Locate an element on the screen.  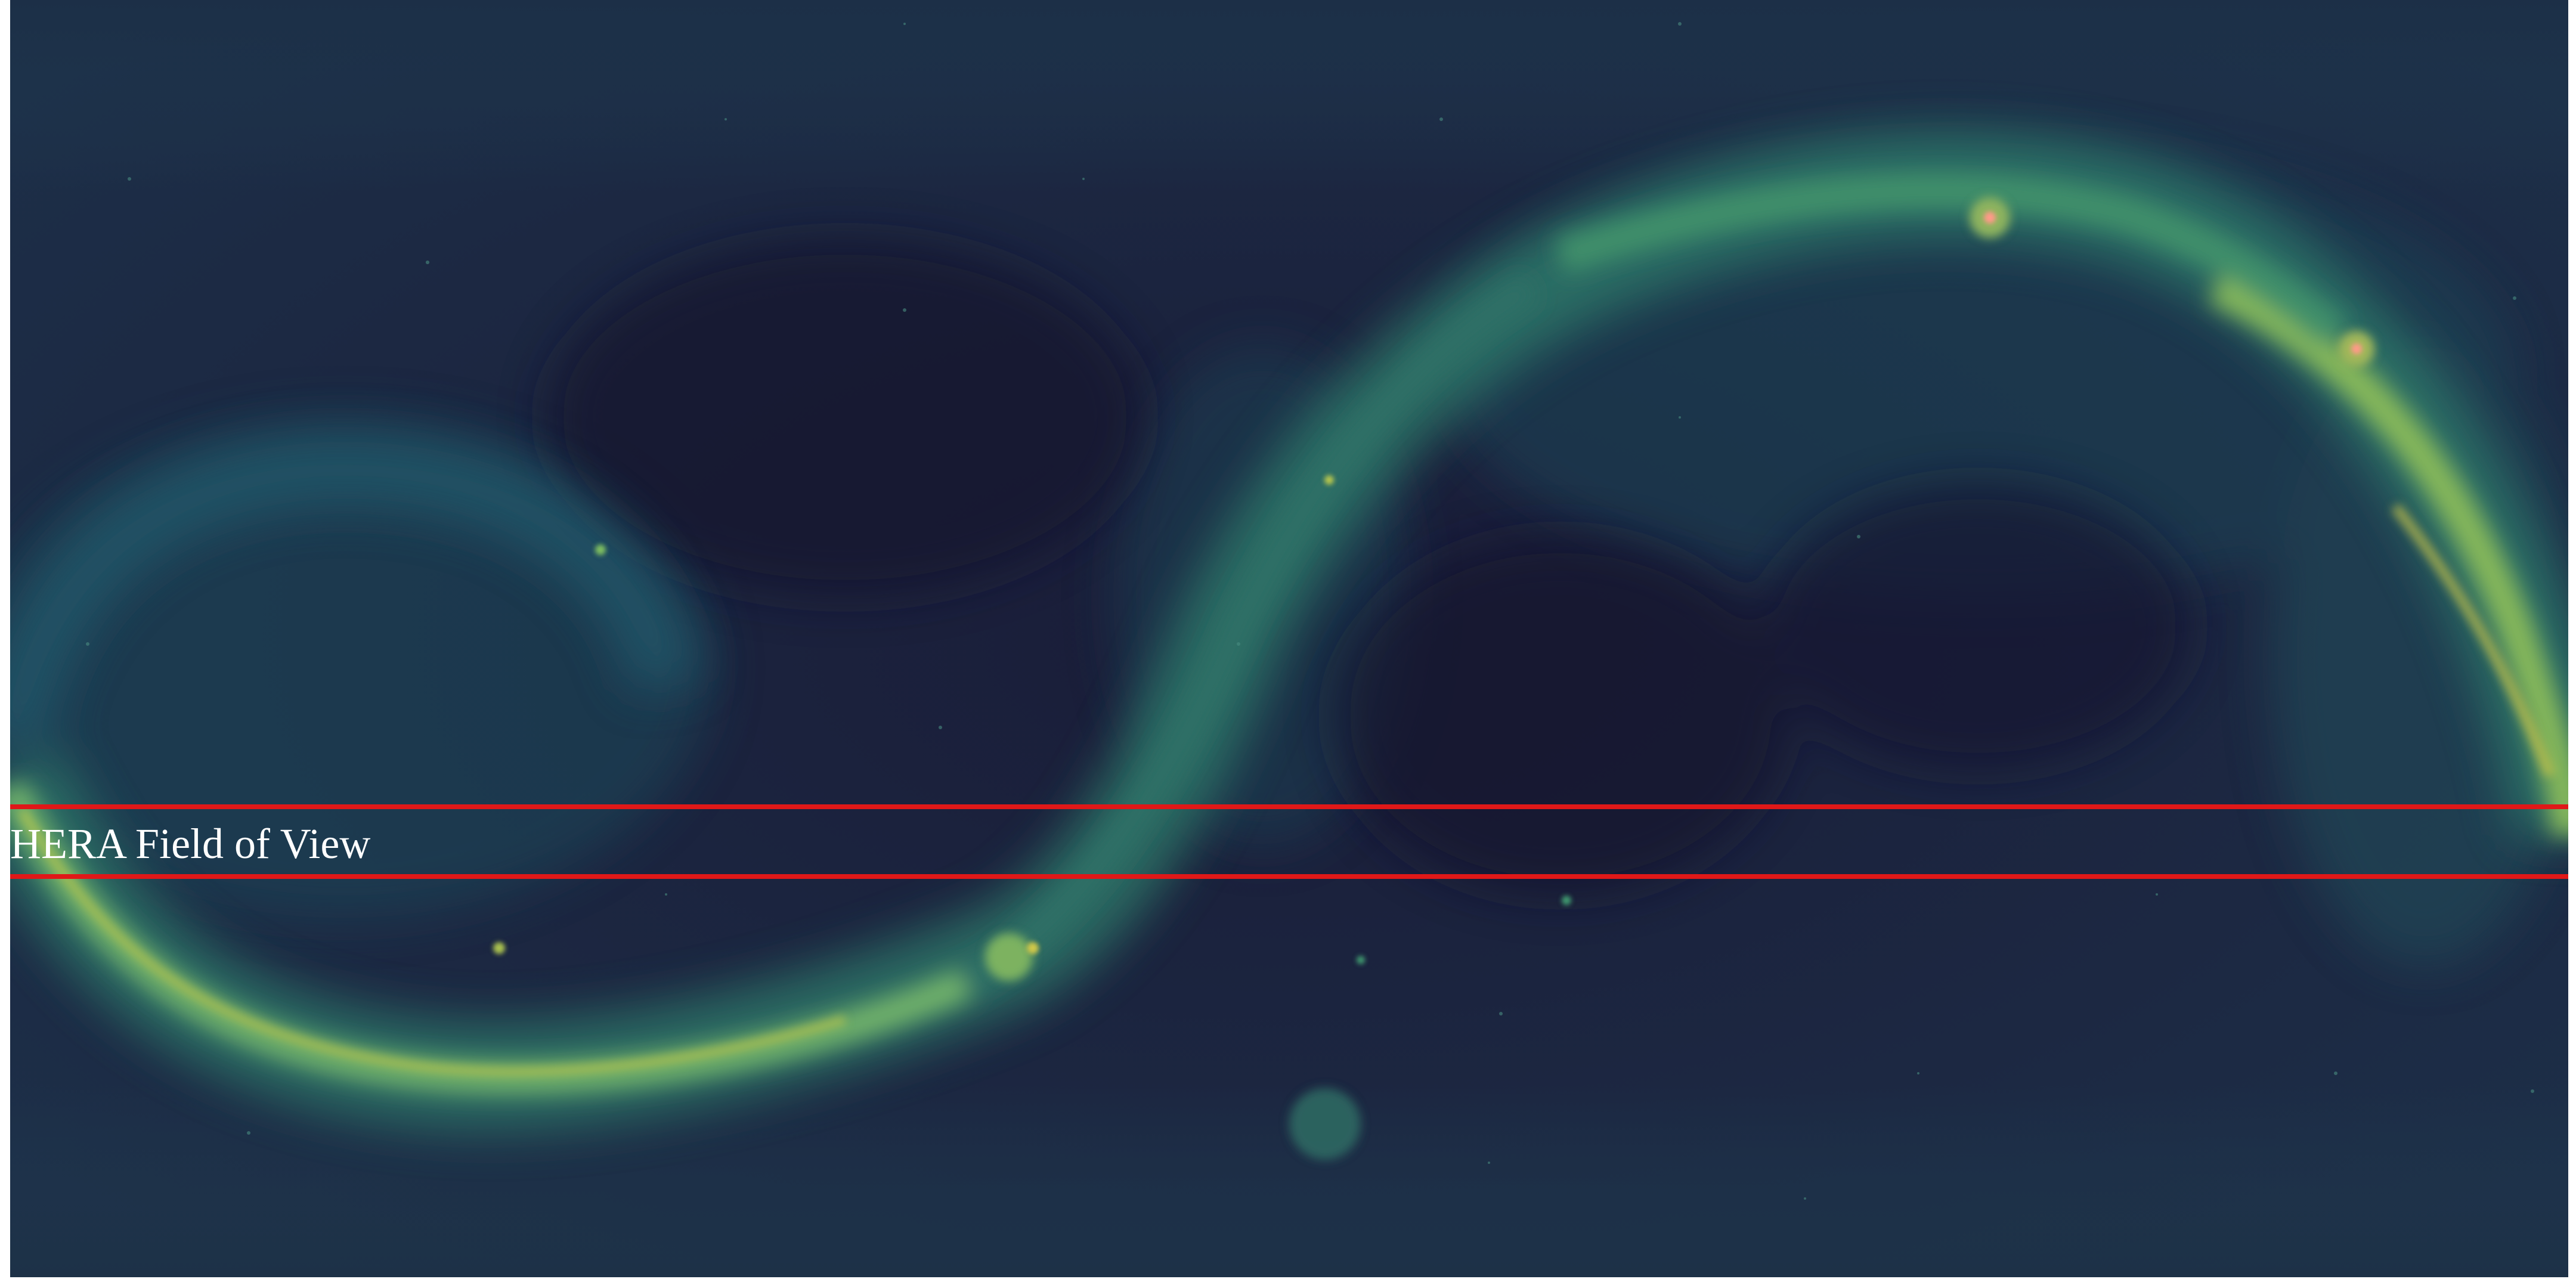
fov-bottom-line is located at coordinates (1289, 876).